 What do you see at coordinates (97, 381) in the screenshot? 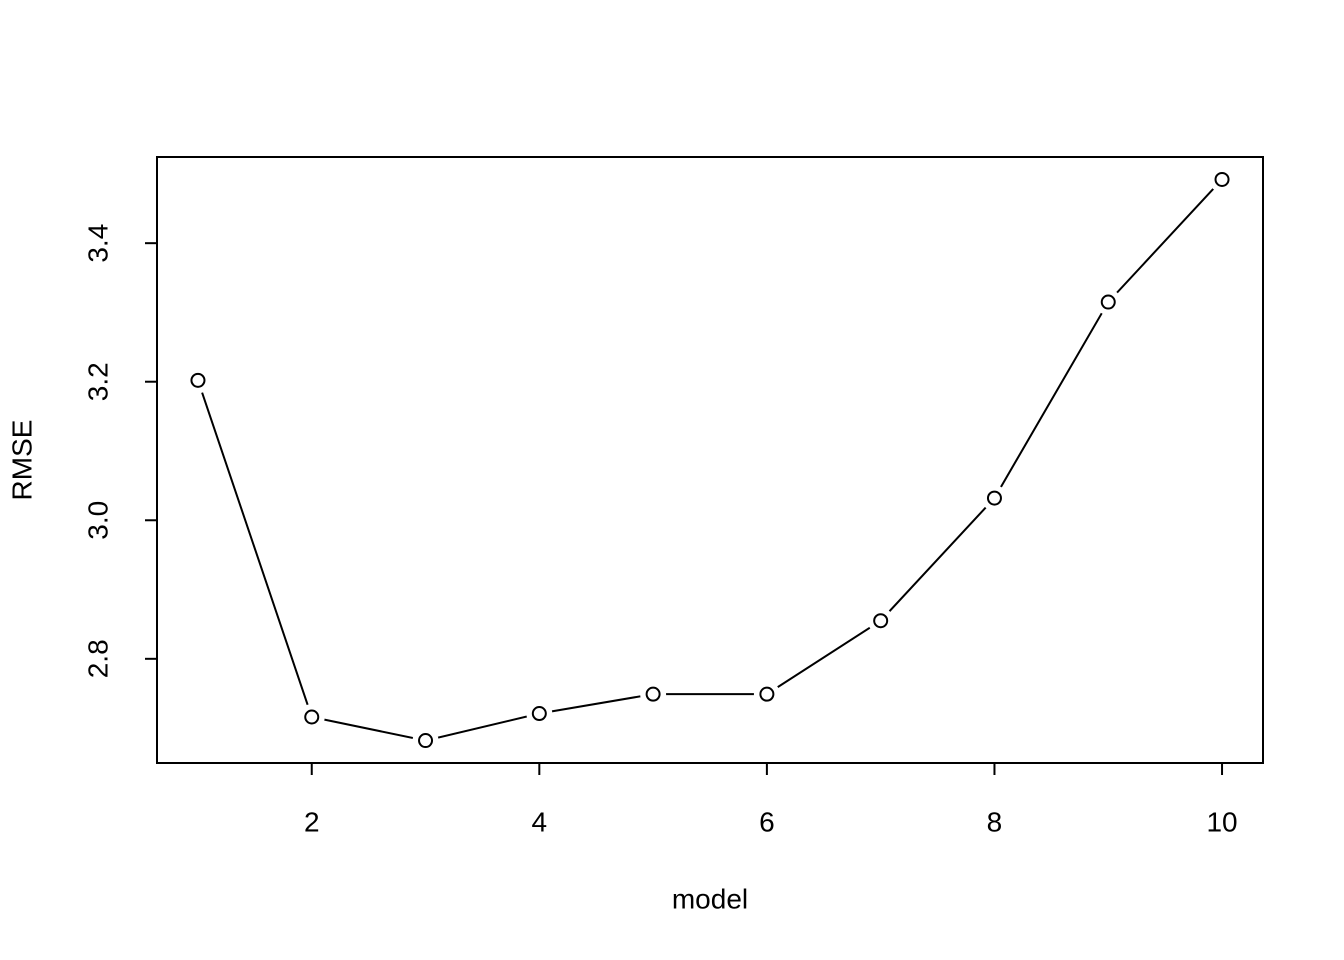
I see `y-tick-label: 3.2` at bounding box center [97, 381].